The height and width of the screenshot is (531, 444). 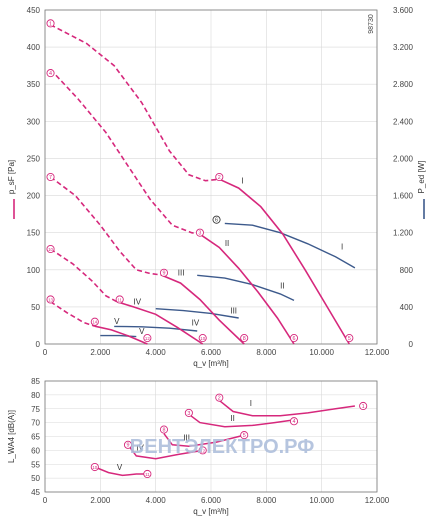 I want to click on sound-point-1-number: 1, so click(x=363, y=407).